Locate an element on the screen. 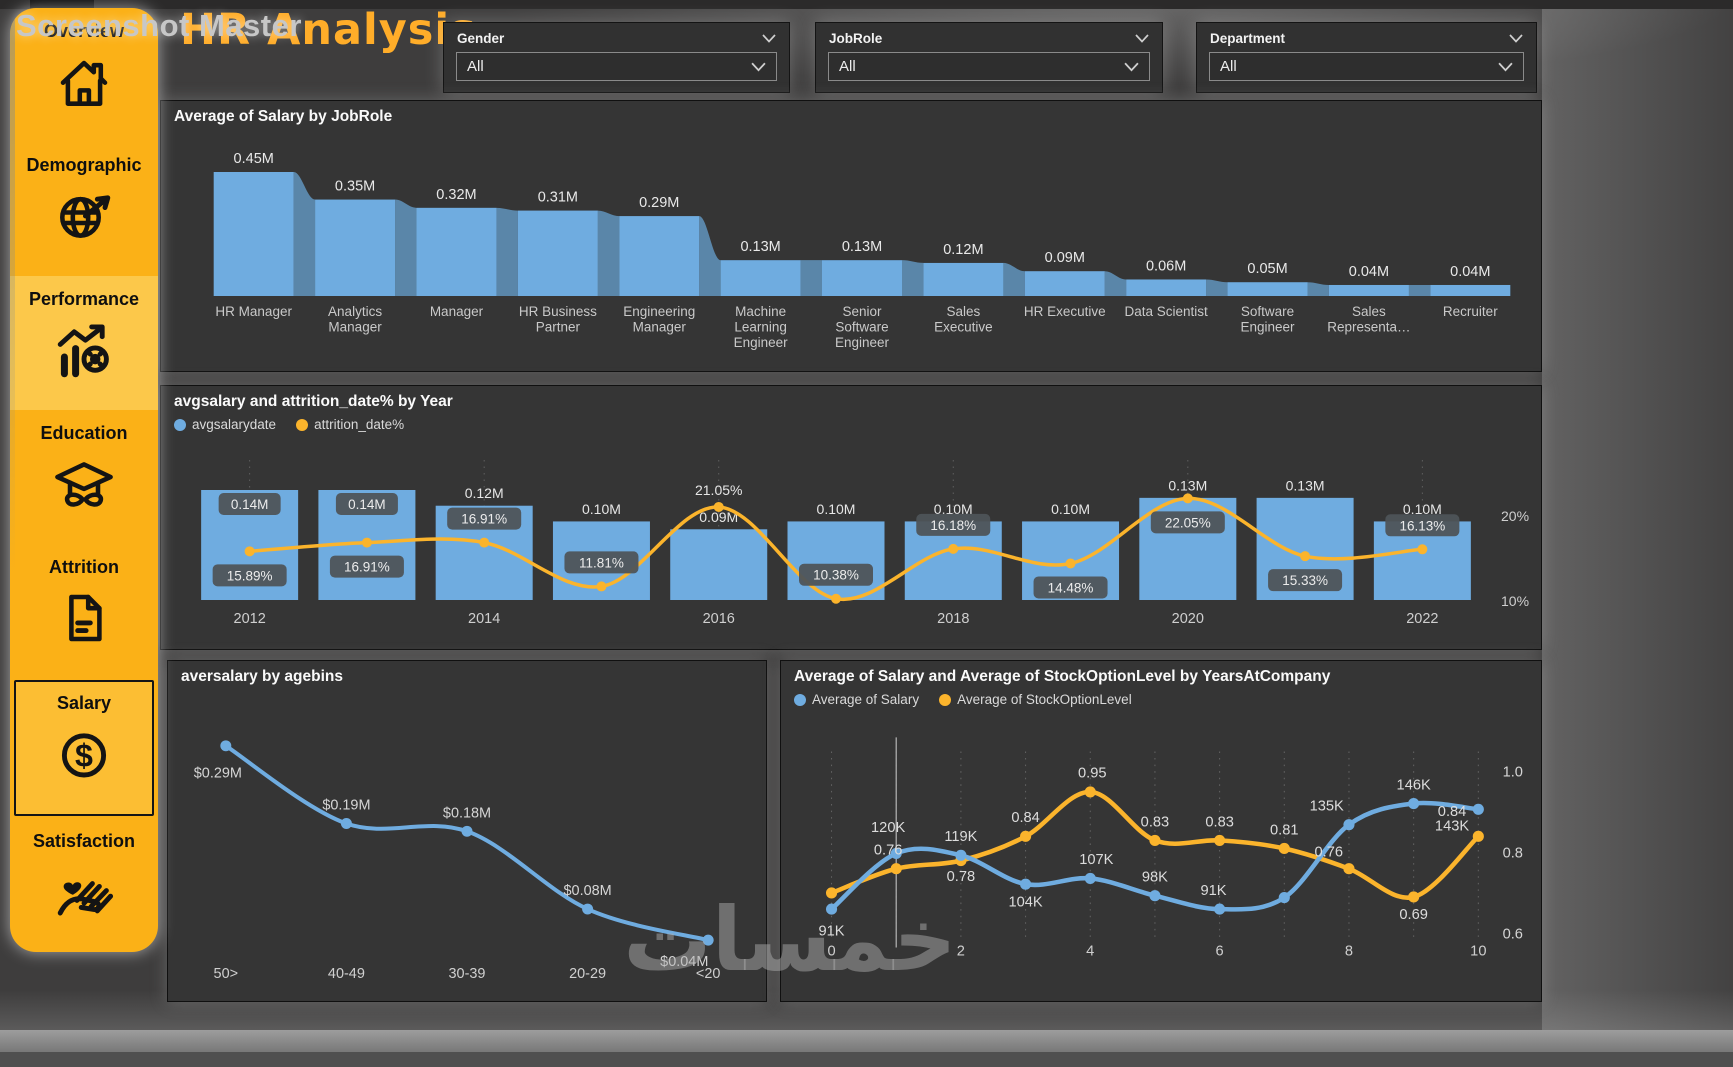  bar-2017 is located at coordinates (836, 560).